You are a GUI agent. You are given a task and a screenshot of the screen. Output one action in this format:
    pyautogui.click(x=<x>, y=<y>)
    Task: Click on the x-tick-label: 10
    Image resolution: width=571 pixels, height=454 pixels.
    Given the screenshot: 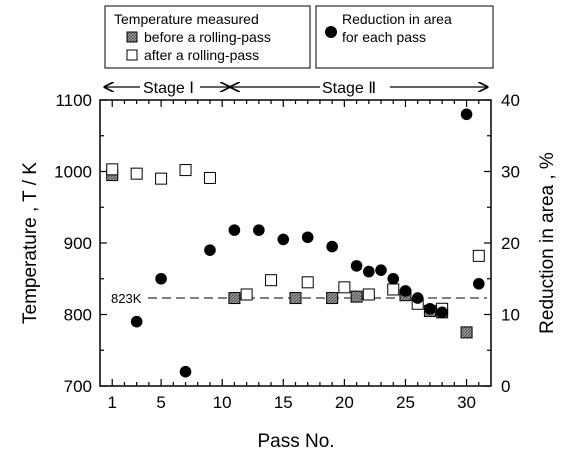 What is the action you would take?
    pyautogui.click(x=222, y=402)
    